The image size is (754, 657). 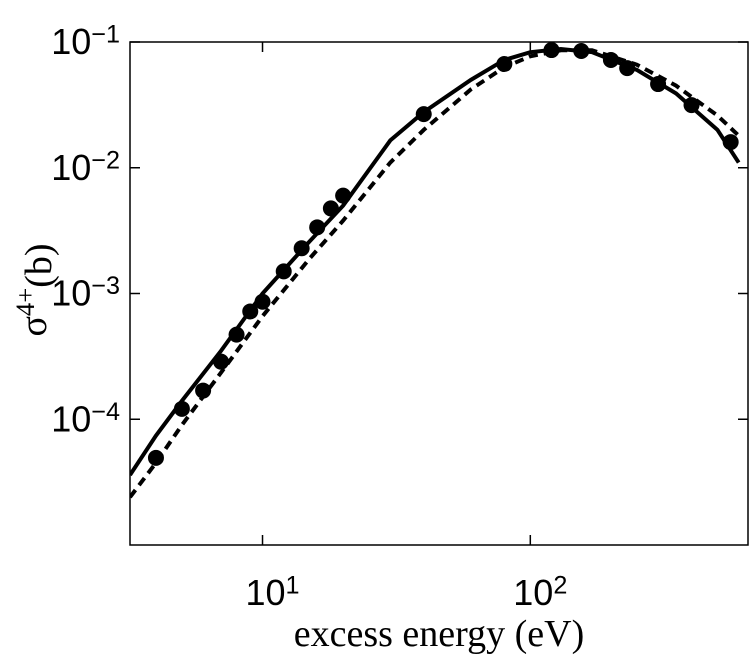 I want to click on x-tick-label: 10², so click(x=540, y=592).